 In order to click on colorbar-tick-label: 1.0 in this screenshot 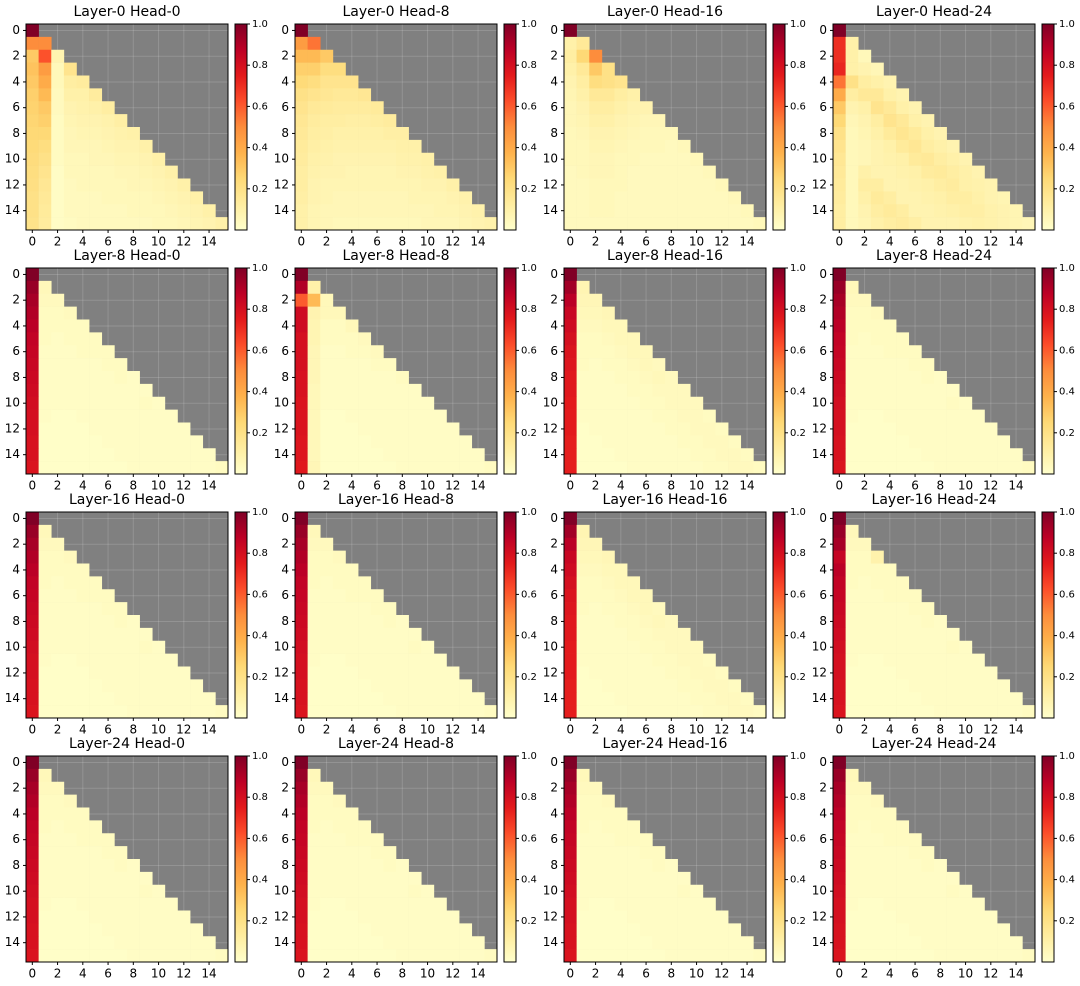, I will do `click(798, 512)`.